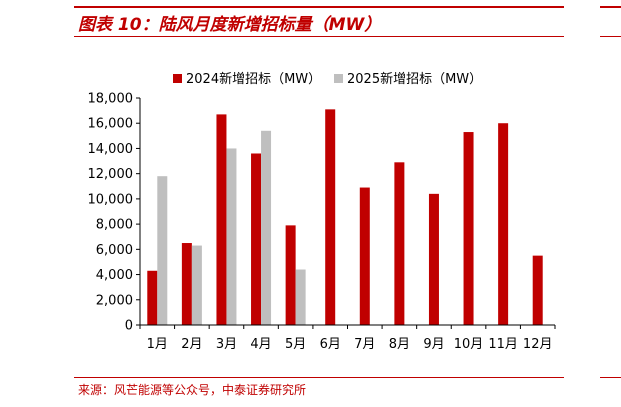 The height and width of the screenshot is (407, 621). I want to click on x-tick-label: 1月, so click(157, 344).